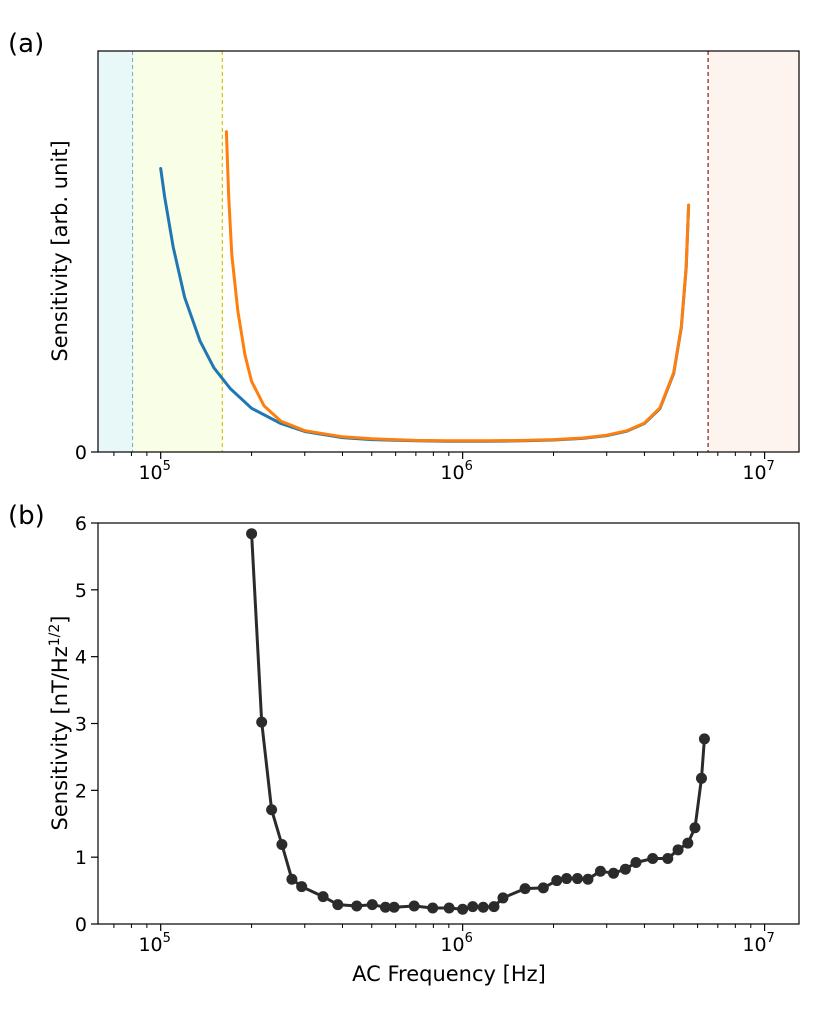  I want to click on panel-b-ylabel: Sensitivity [nT/Hz1/2], so click(59, 723).